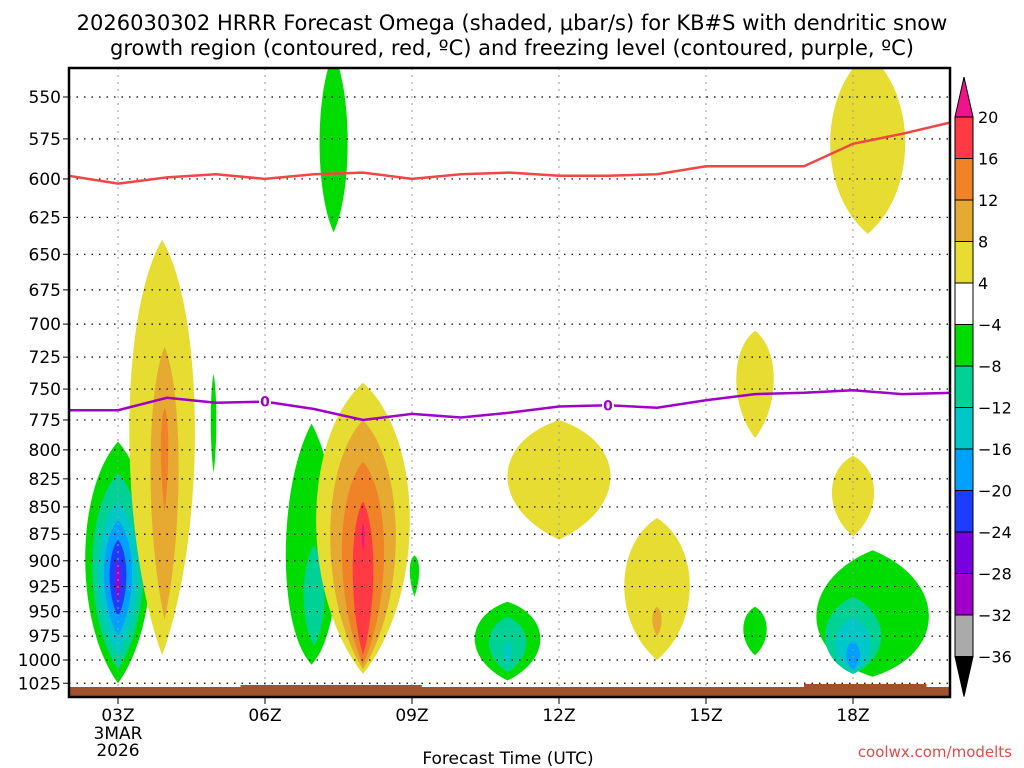 This screenshot has width=1024, height=768. Describe the element at coordinates (39, 661) in the screenshot. I see `y-tick-label: 1000` at that location.